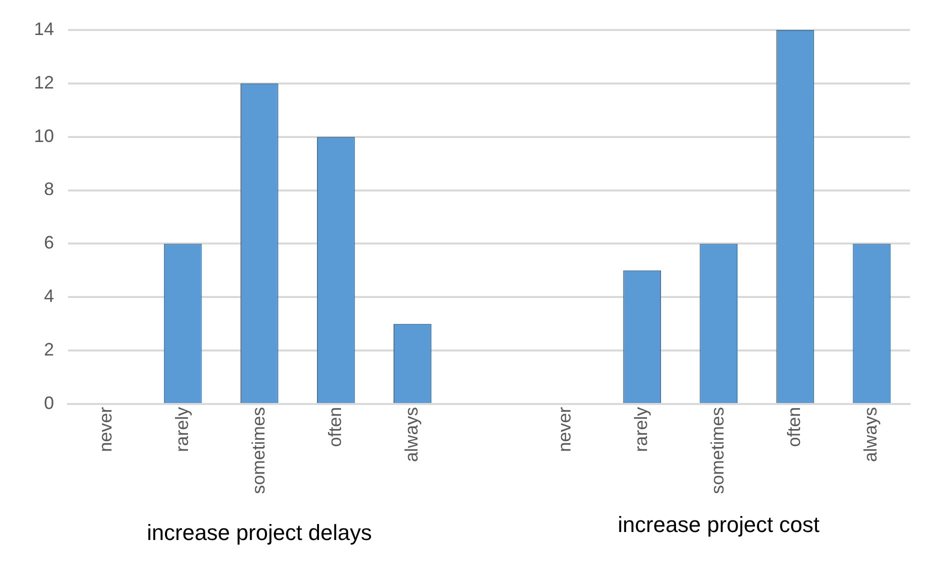 The image size is (950, 567). I want to click on y-tick-label: 4, so click(49, 296).